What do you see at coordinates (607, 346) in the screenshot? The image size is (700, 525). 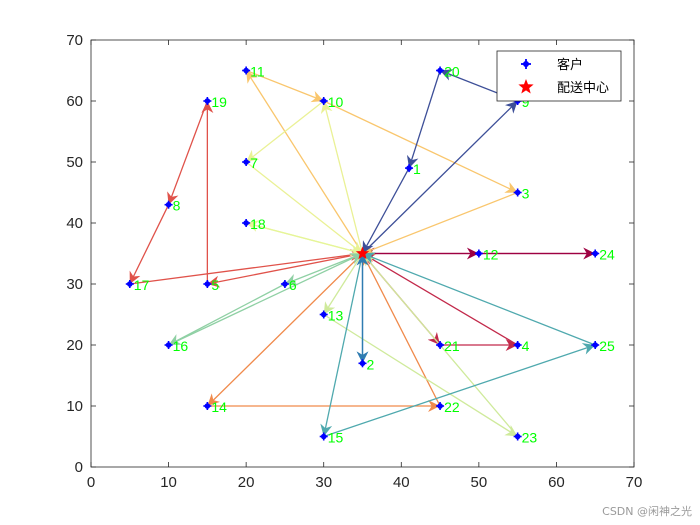 I see `customer-label: 25` at bounding box center [607, 346].